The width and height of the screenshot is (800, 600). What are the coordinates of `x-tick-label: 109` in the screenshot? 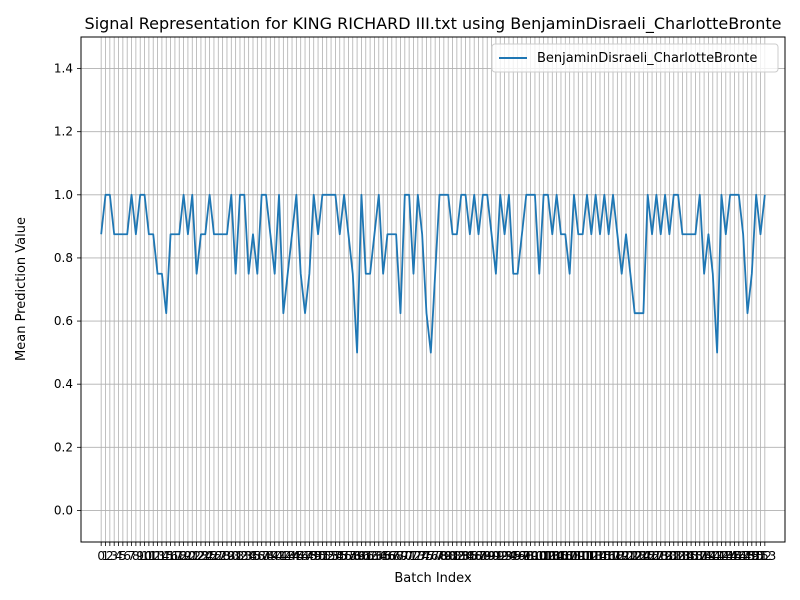 It's located at (574, 556).